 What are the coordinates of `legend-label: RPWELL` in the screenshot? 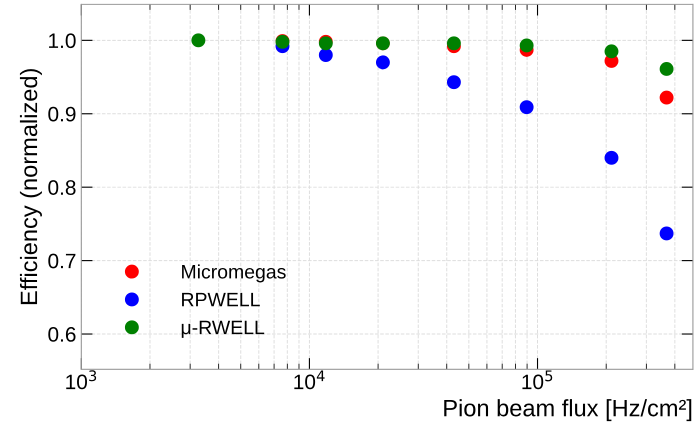 It's located at (221, 299).